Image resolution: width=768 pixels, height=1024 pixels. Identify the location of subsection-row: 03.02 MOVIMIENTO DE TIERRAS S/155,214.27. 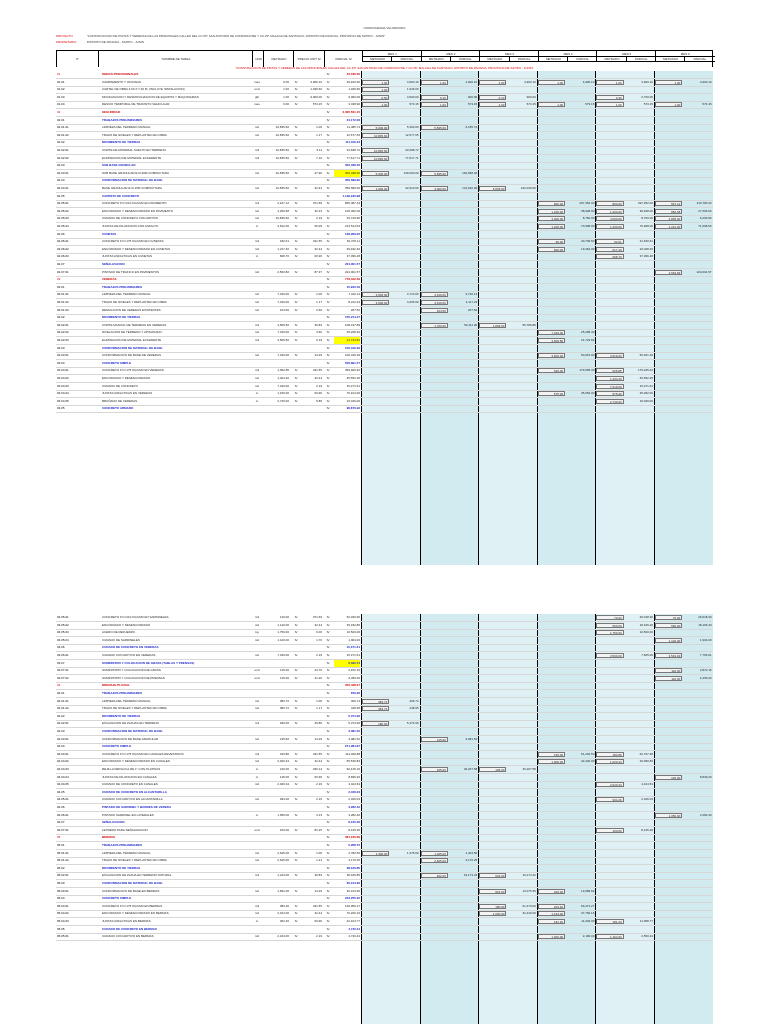
(384, 318).